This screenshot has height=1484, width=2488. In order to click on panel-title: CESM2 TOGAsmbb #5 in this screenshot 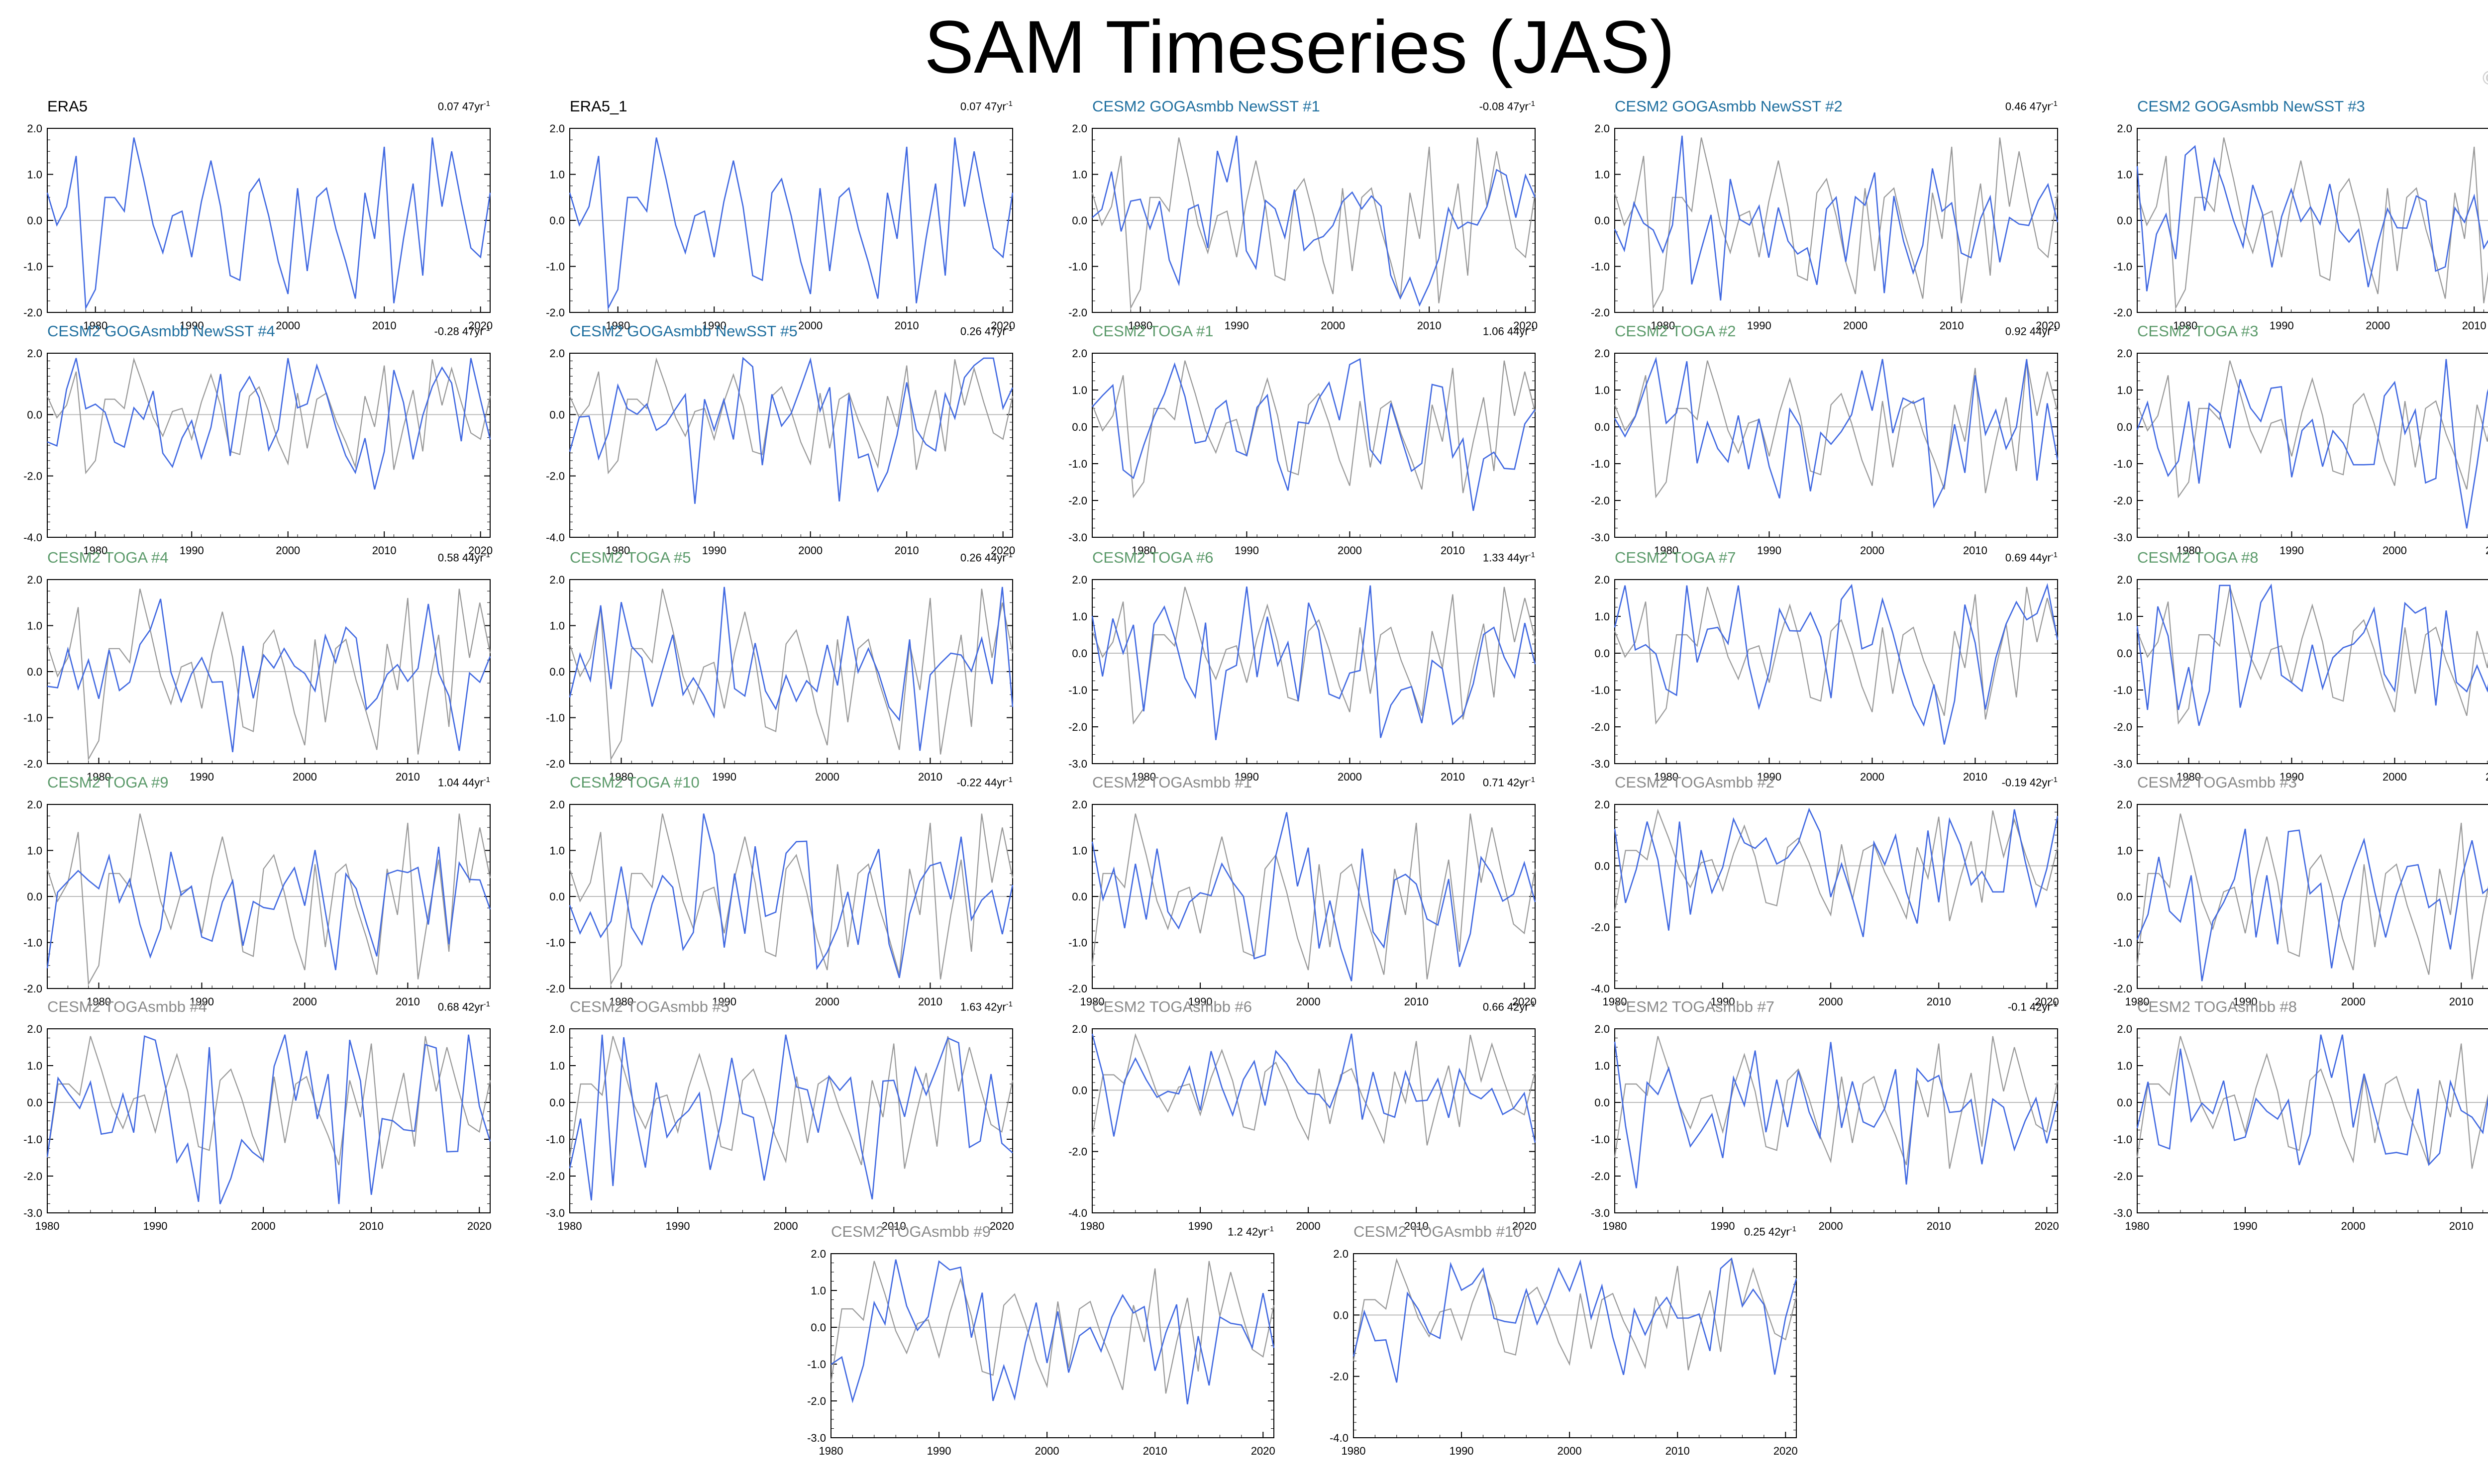, I will do `click(650, 1006)`.